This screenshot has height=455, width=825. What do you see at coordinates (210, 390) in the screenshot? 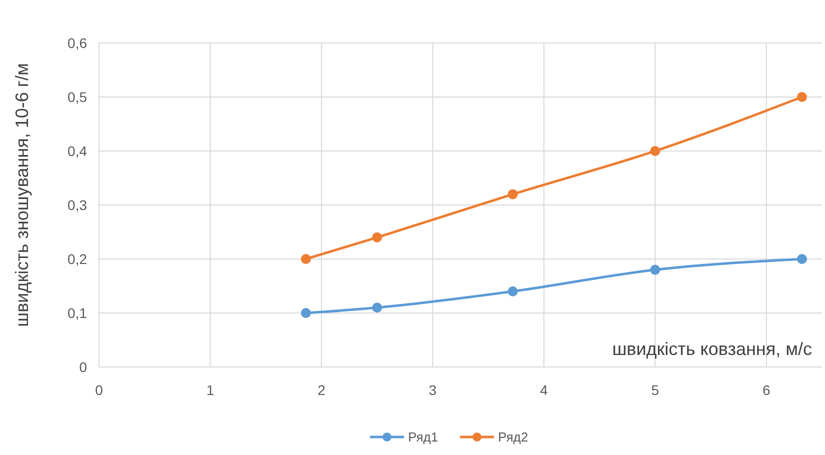
I see `x-tick-label: 1` at bounding box center [210, 390].